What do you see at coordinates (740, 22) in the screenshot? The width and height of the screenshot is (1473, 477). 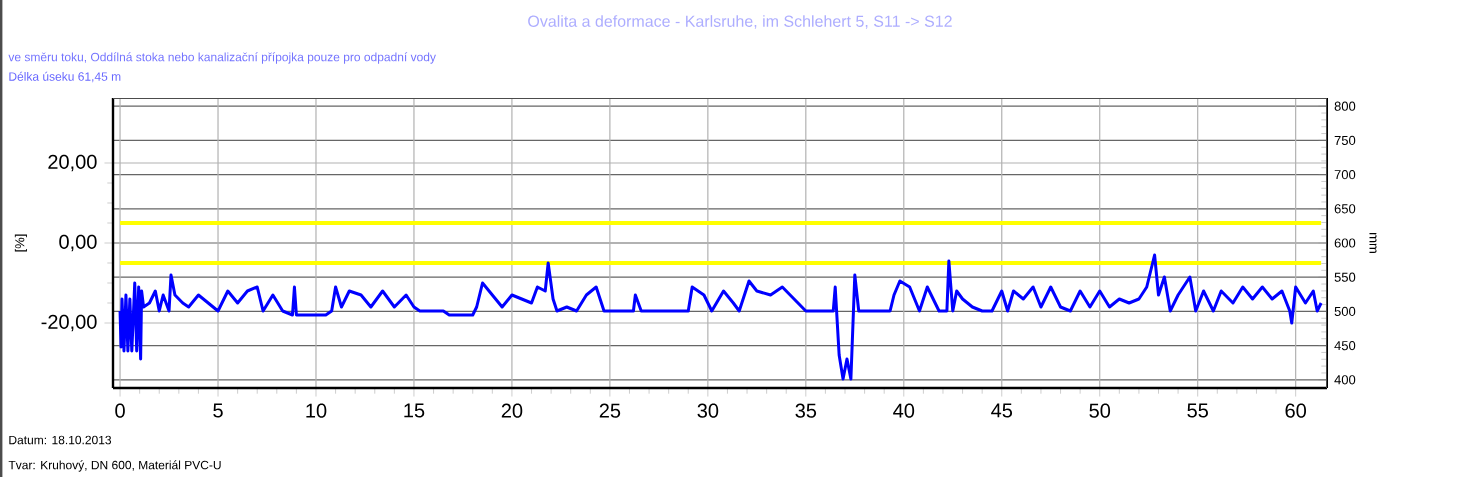 I see `chart-title: Ovalita a deformace - Karlsruhe, im Schlehert 5, S11 -> S12` at bounding box center [740, 22].